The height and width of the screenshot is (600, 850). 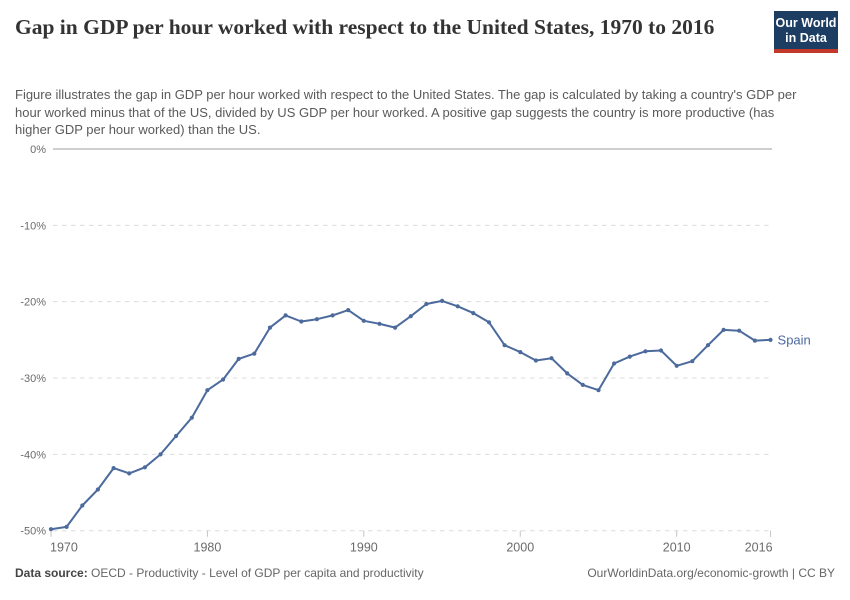 I want to click on y-axis-tick-label: -50%, so click(x=33, y=532).